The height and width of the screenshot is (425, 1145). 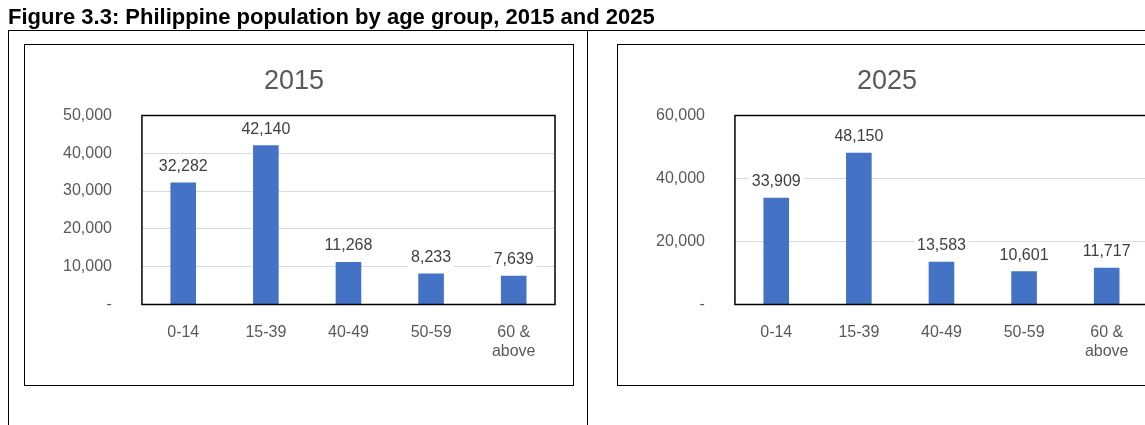 I want to click on chart-title: 2025, so click(x=887, y=79).